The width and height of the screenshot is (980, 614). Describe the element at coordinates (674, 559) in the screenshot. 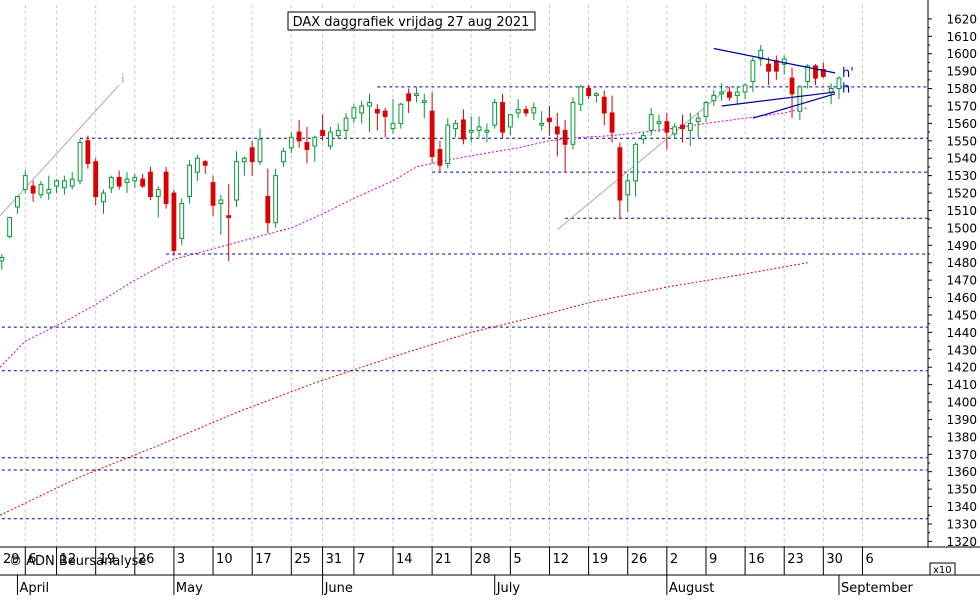

I see `x-day-label: 2` at that location.